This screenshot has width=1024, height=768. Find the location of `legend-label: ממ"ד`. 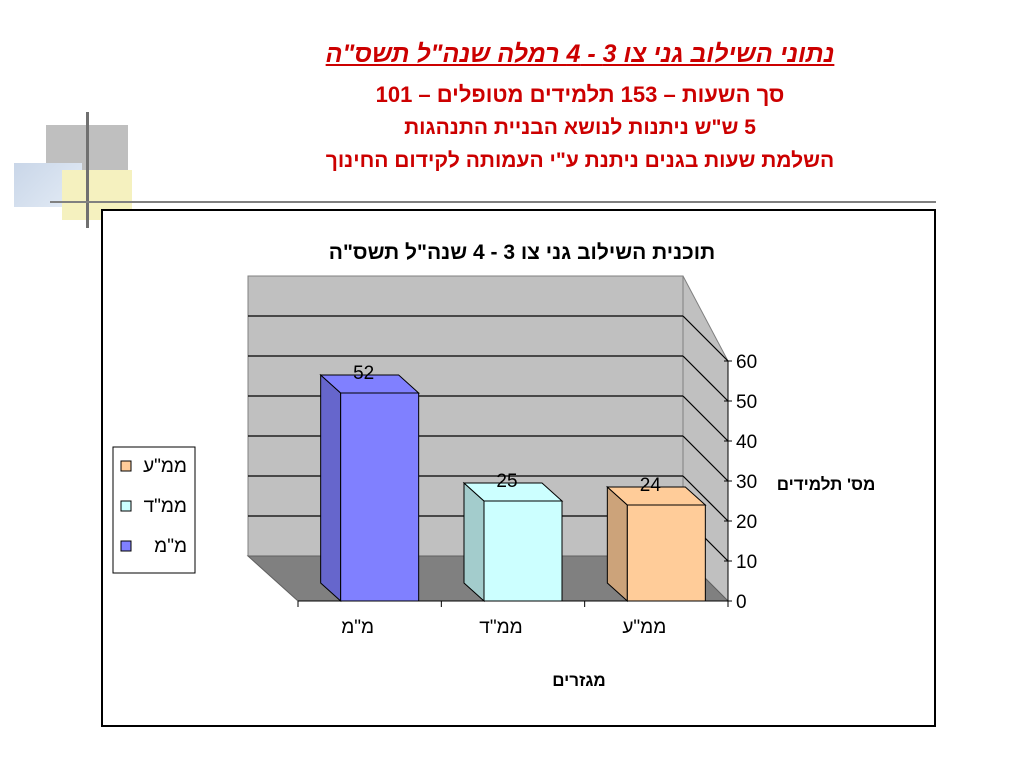

legend-label: ממ"ד is located at coordinates (165, 506).